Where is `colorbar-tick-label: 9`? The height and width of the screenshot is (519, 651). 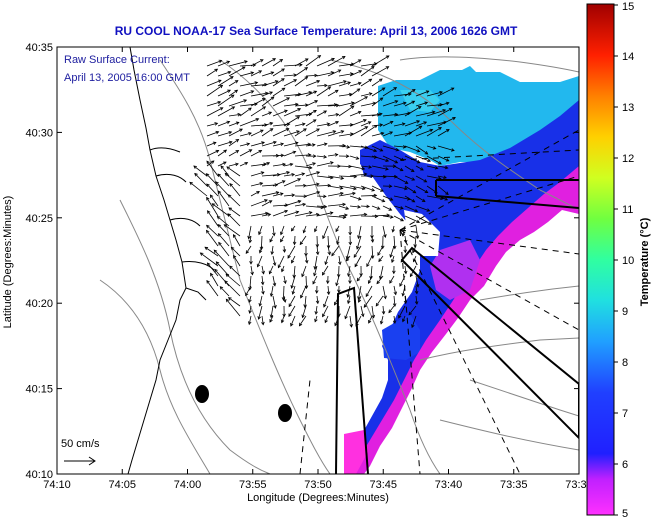 colorbar-tick-label: 9 is located at coordinates (625, 312).